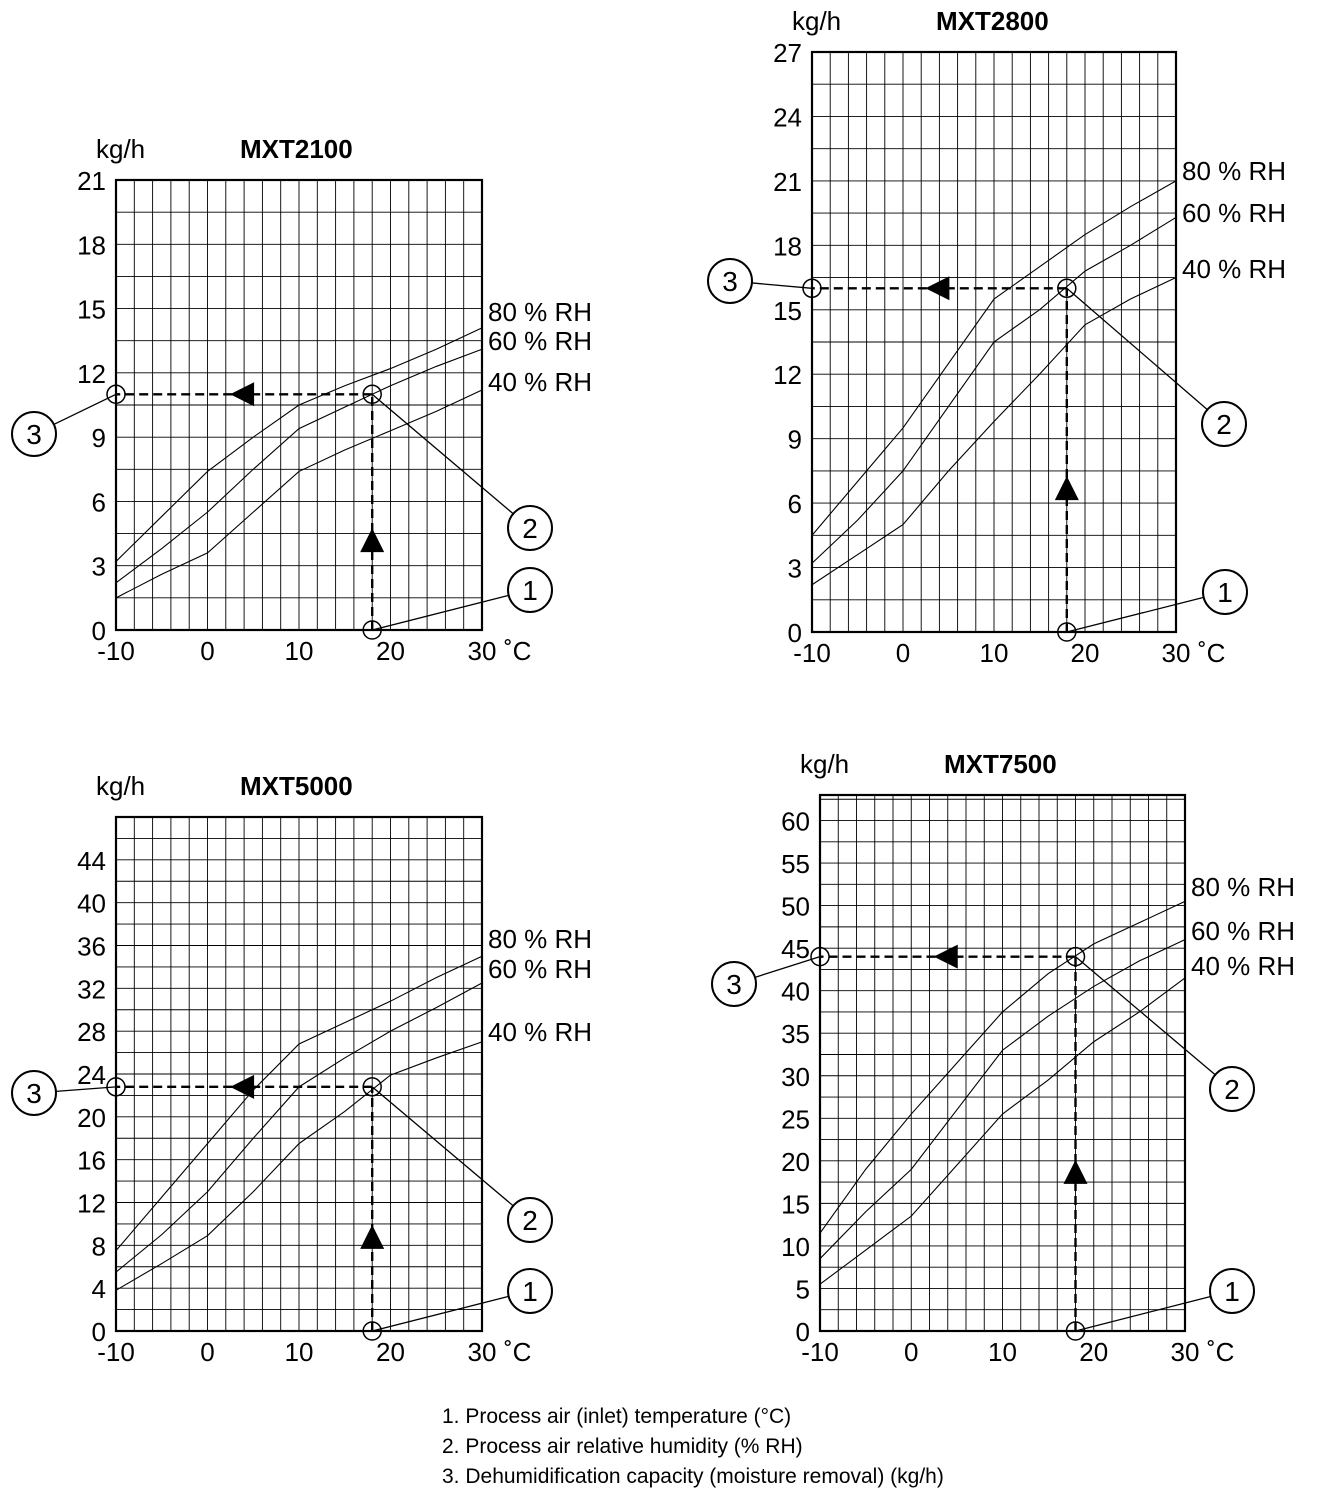 The image size is (1327, 1493). Describe the element at coordinates (795, 949) in the screenshot. I see `y-tick-label: 45` at that location.